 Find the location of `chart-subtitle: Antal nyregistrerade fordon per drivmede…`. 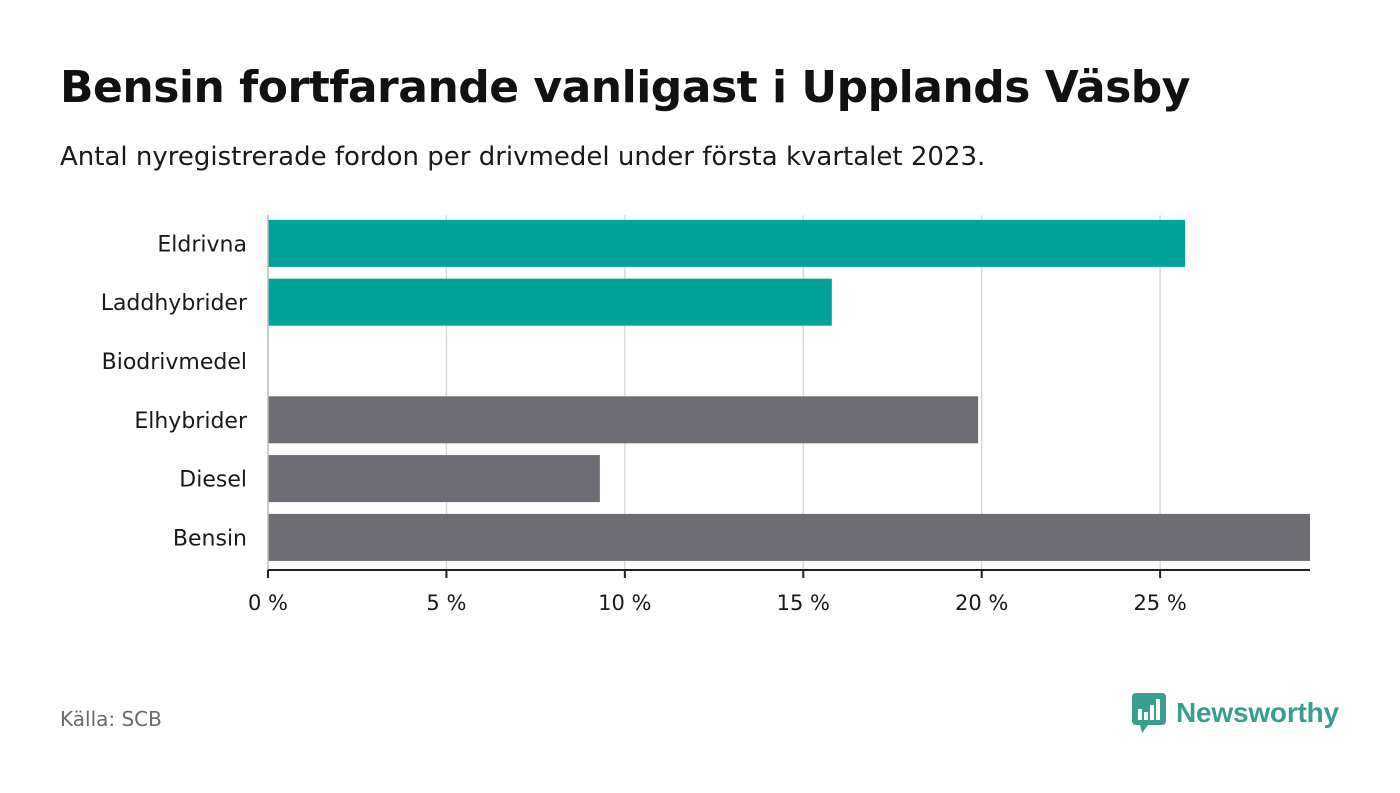

chart-subtitle: Antal nyregistrerade fordon per drivmede… is located at coordinates (523, 157).